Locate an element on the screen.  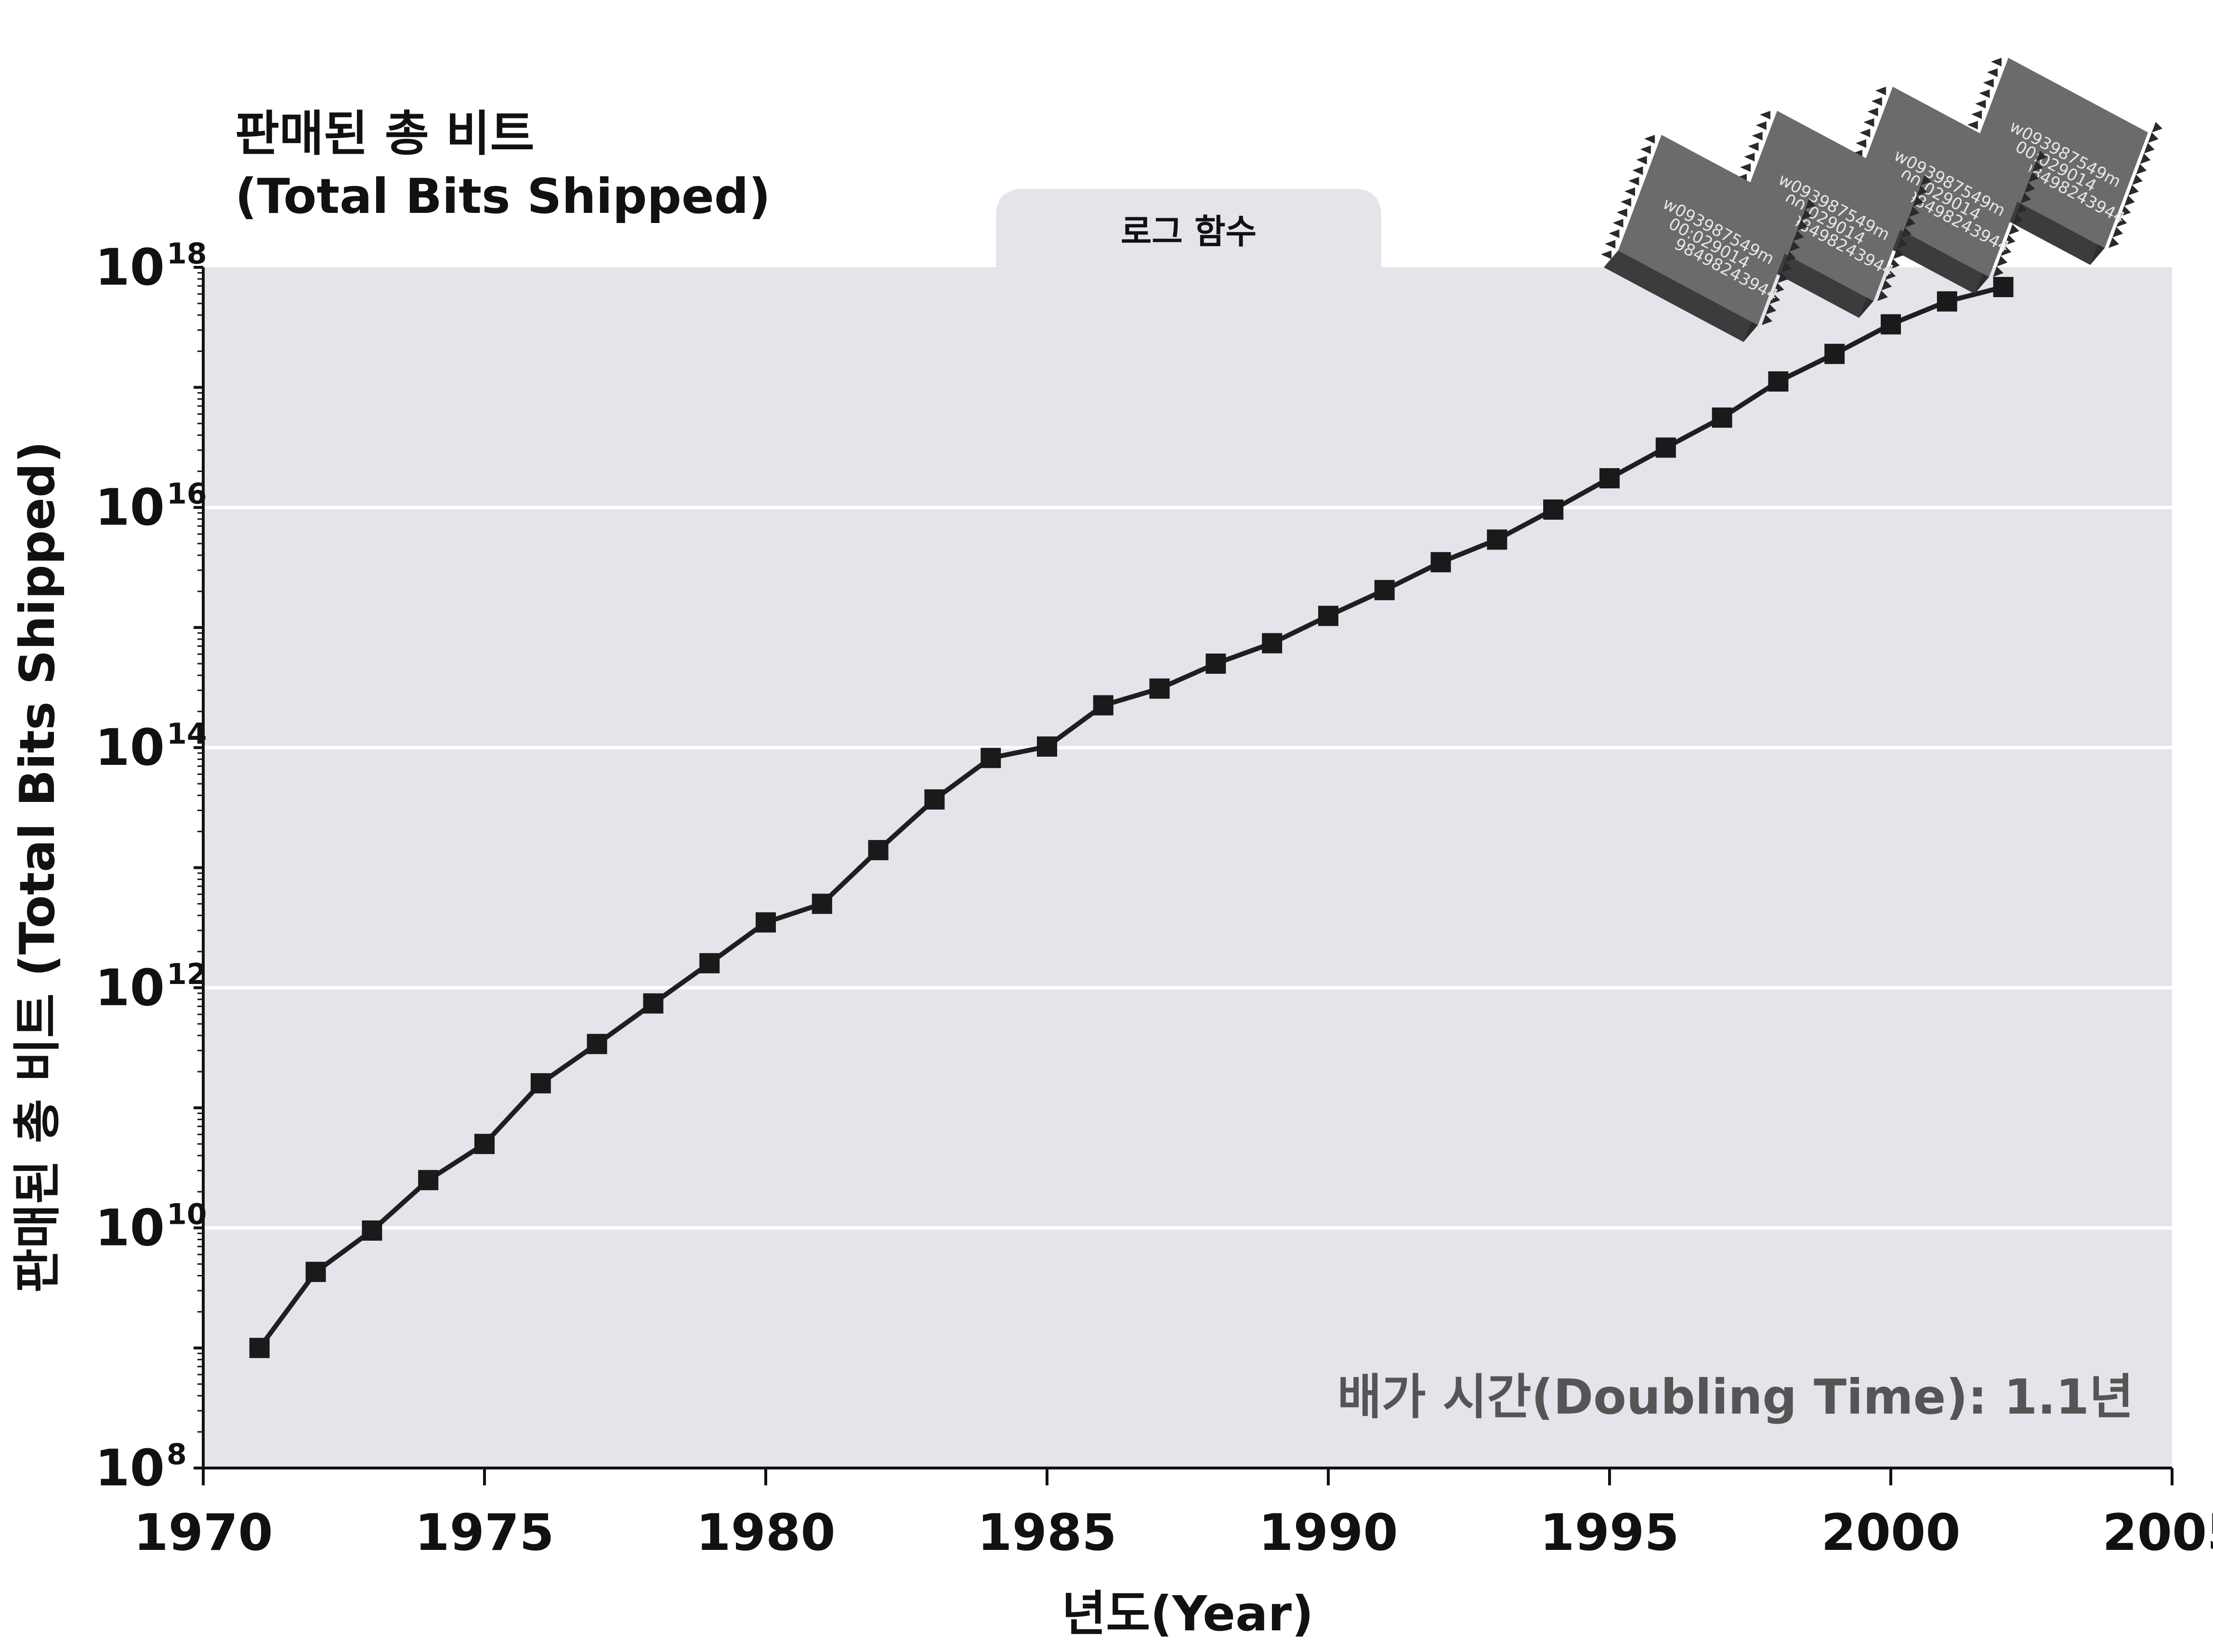
x-tick-label: 1985 is located at coordinates (1046, 1532).